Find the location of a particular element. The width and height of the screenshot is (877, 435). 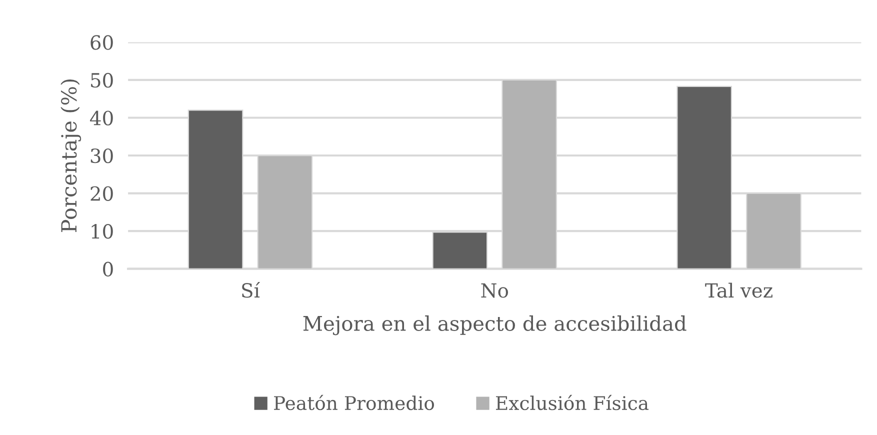

y-tick-label: 20 is located at coordinates (101, 193).